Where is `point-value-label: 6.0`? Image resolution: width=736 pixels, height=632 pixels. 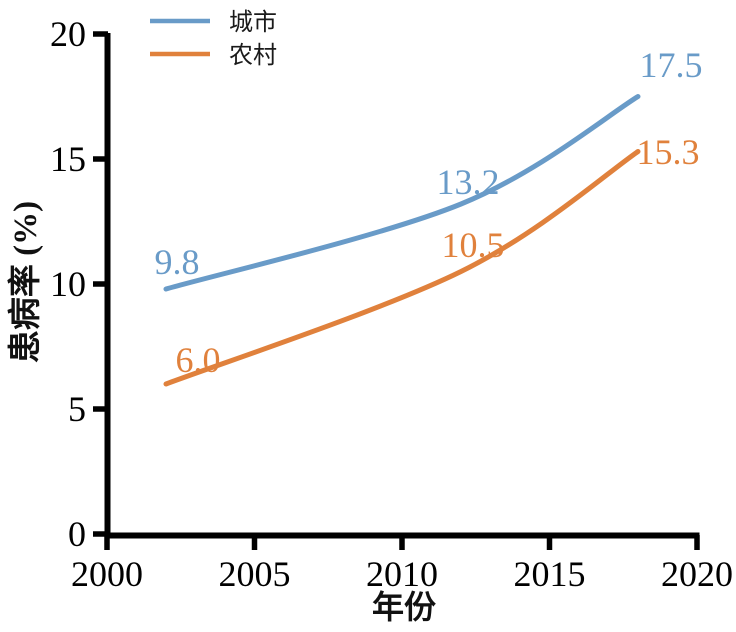
point-value-label: 6.0 is located at coordinates (198, 360).